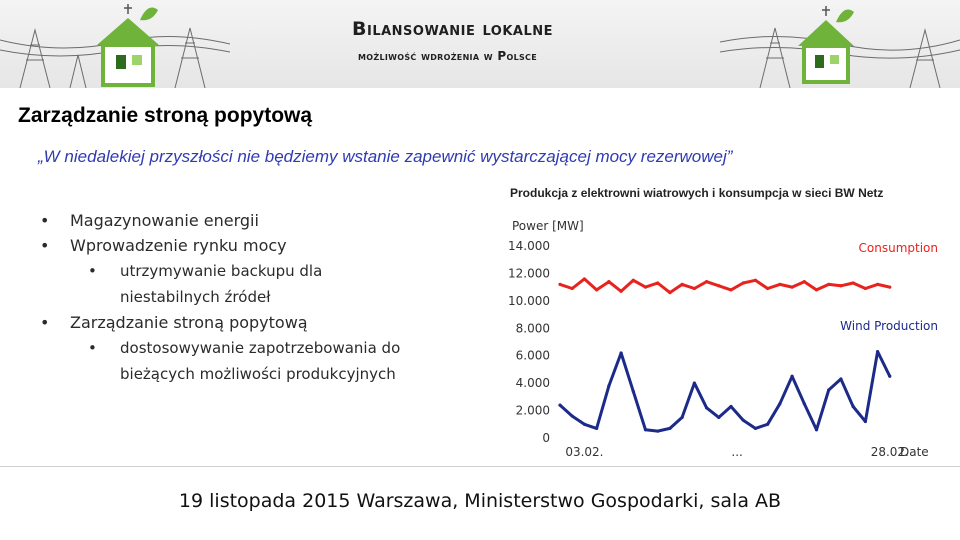 The width and height of the screenshot is (960, 540). Describe the element at coordinates (584, 452) in the screenshot. I see `x-tick-label: 03.02.` at that location.